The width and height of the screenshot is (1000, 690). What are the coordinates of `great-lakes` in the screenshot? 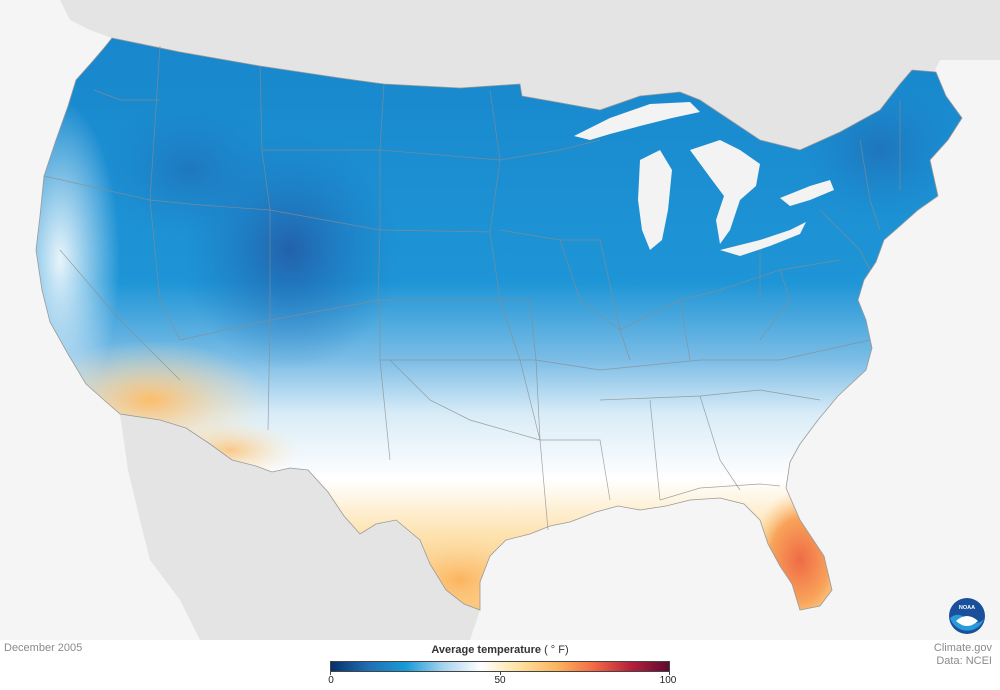 It's located at (704, 179).